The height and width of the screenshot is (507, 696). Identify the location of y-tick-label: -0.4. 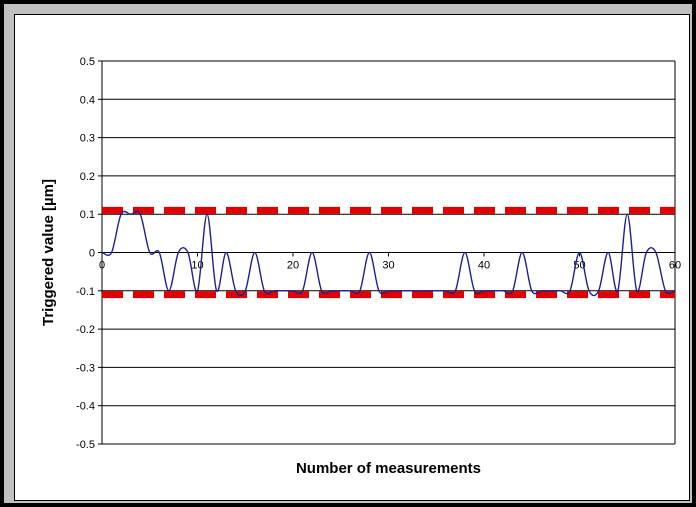
(85, 407).